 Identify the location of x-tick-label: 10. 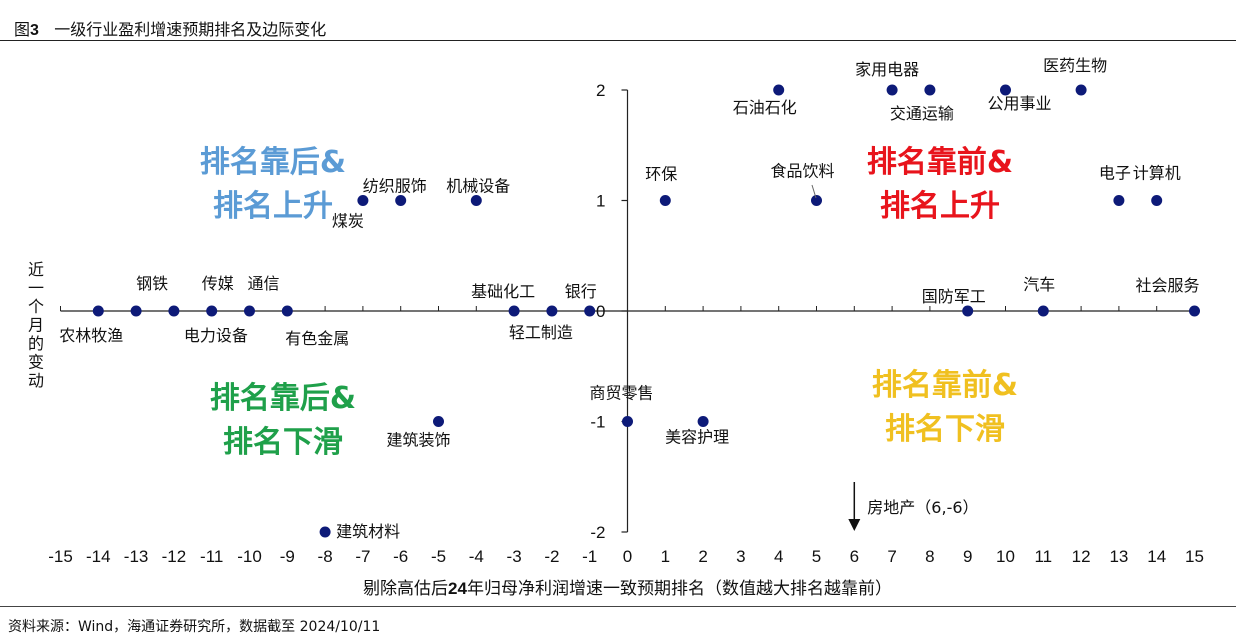
(1005, 556).